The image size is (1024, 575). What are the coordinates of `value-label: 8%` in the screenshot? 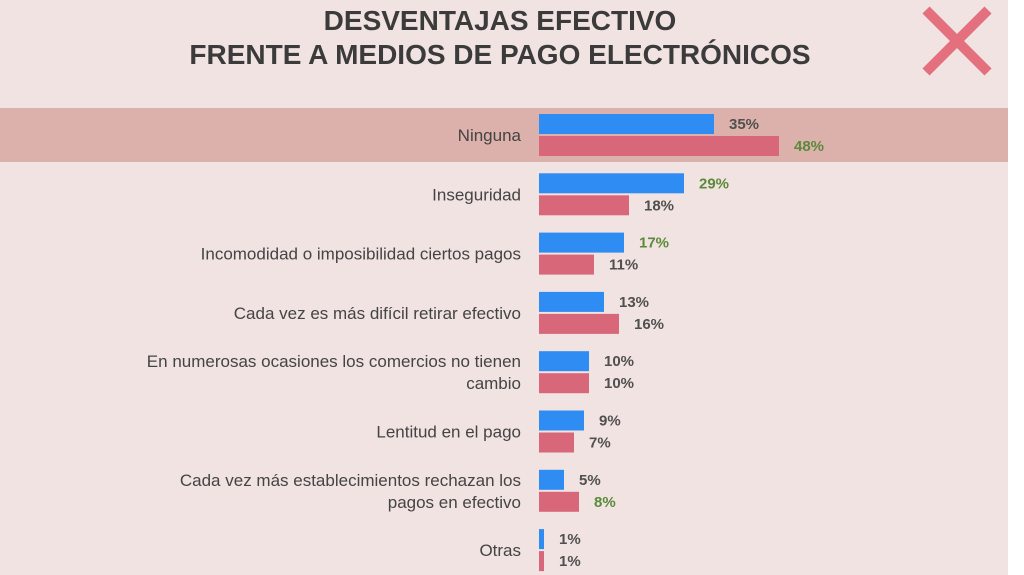 It's located at (605, 502).